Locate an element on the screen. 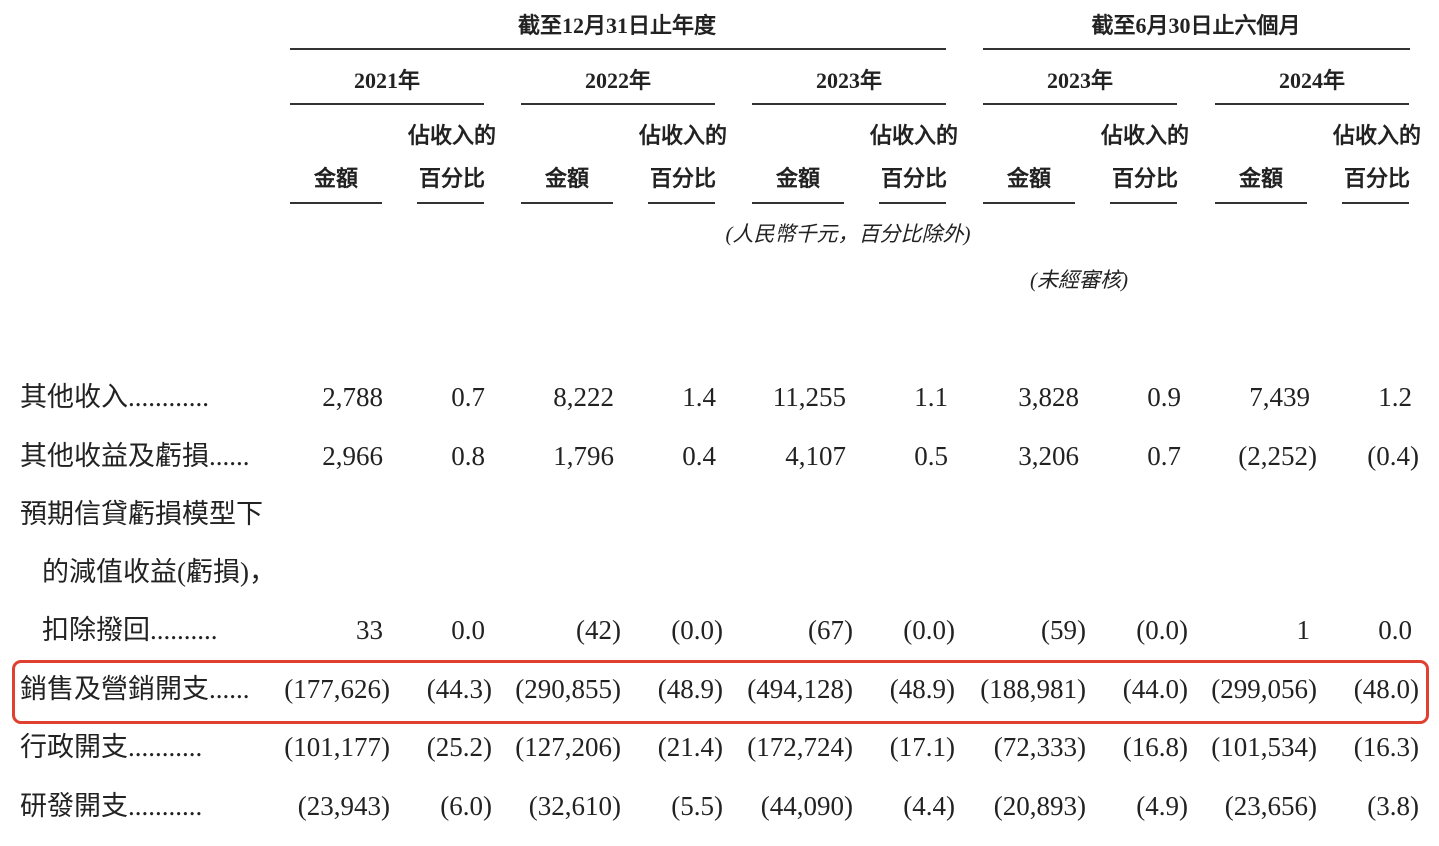 The height and width of the screenshot is (846, 1439). amount-cell: (172,724) is located at coordinates (800, 747).